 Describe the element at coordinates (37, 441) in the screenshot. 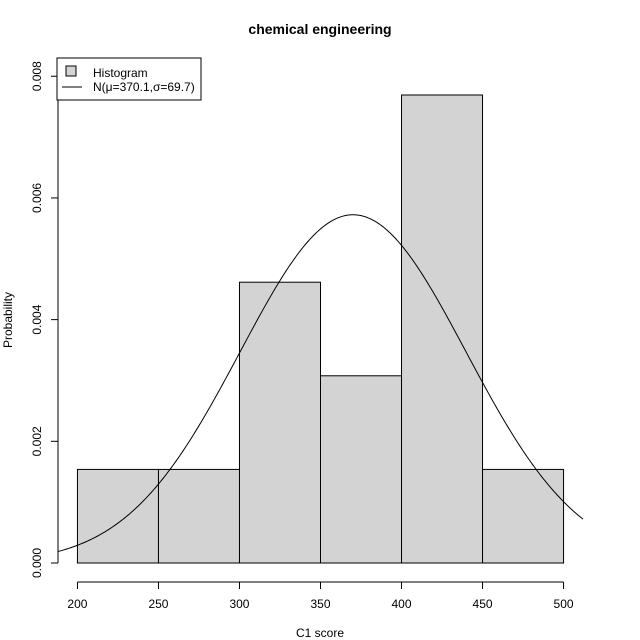

I see `y-tick-label-1: 0.002` at that location.